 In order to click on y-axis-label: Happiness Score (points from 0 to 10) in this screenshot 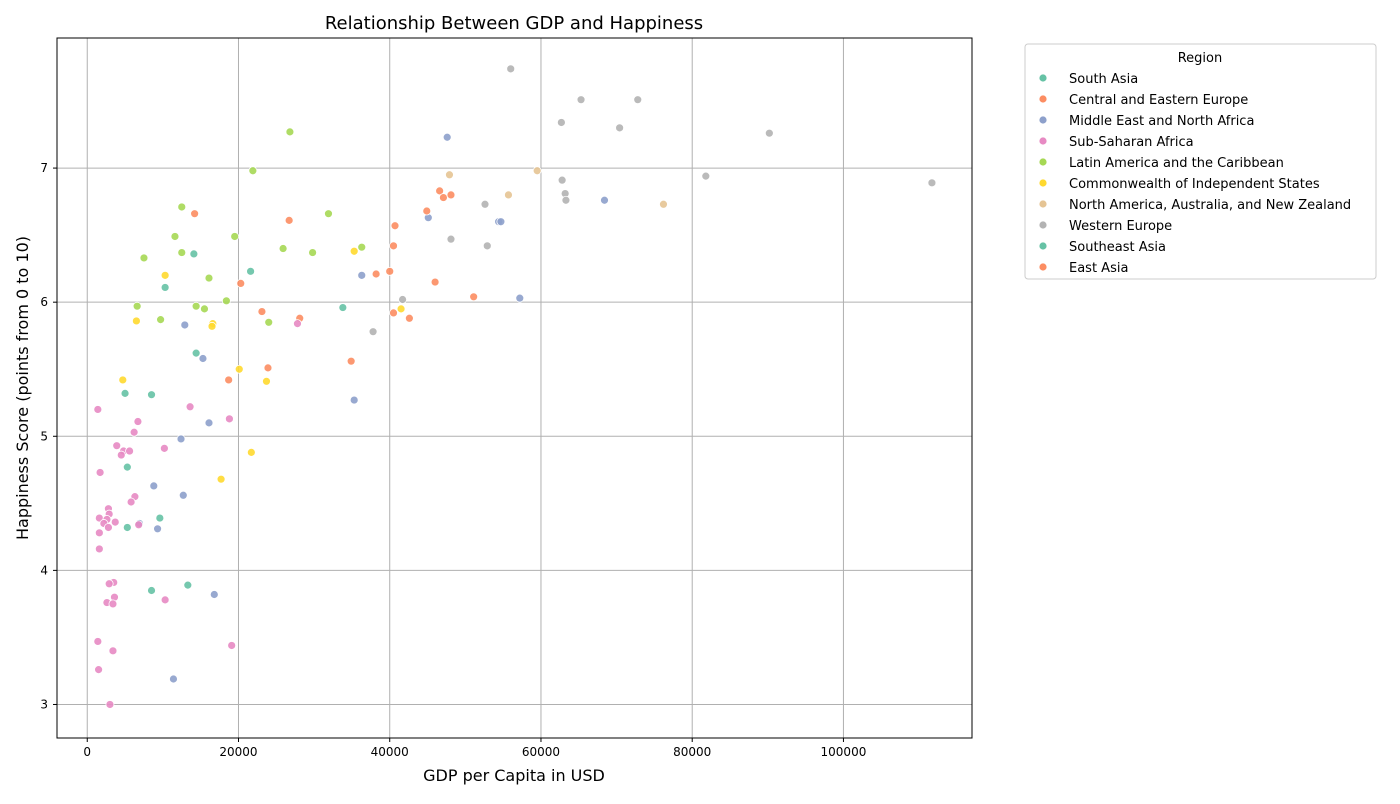, I will do `click(22, 388)`.